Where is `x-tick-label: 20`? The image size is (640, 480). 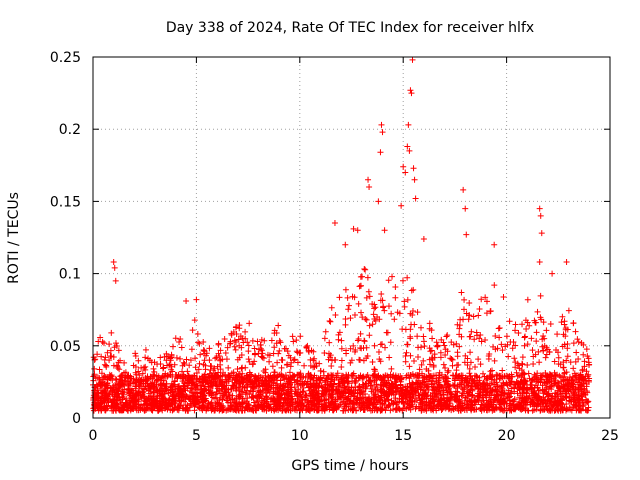 x-tick-label: 20 is located at coordinates (507, 436).